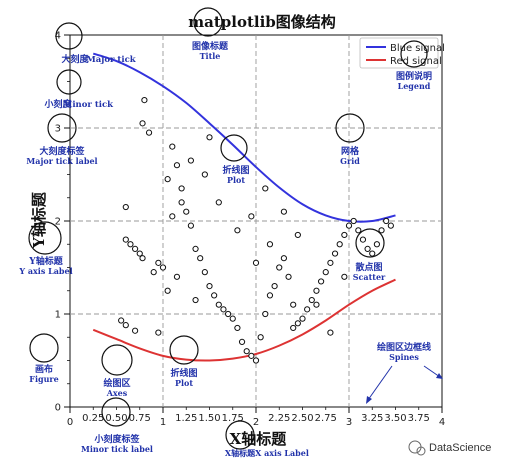 This screenshot has width=513, height=468. I want to click on minor-x-tick-label: 2.25, so click(279, 418).